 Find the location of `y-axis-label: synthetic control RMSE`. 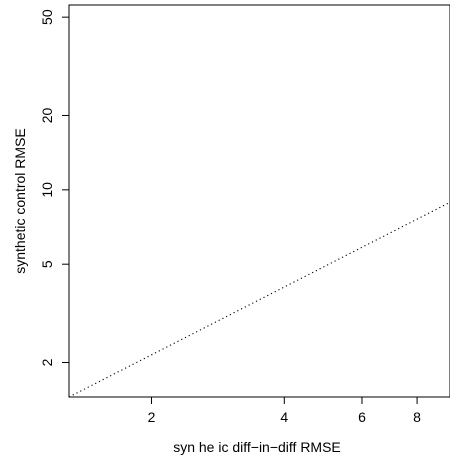

y-axis-label: synthetic control RMSE is located at coordinates (20, 201).